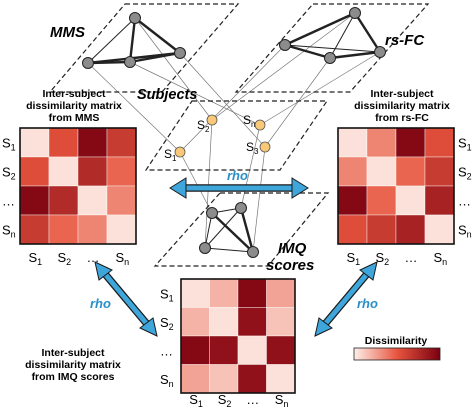 The image size is (474, 414). I want to click on rho-label-left: rho, so click(100, 303).